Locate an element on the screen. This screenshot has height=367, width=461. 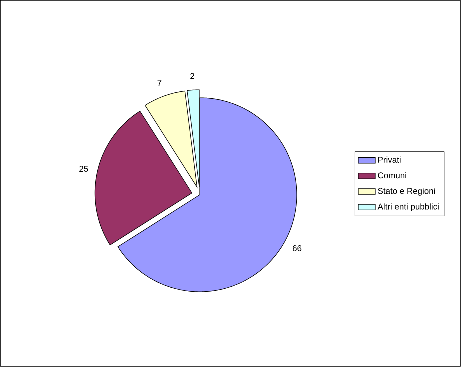
legend-label: Comuni is located at coordinates (392, 175).